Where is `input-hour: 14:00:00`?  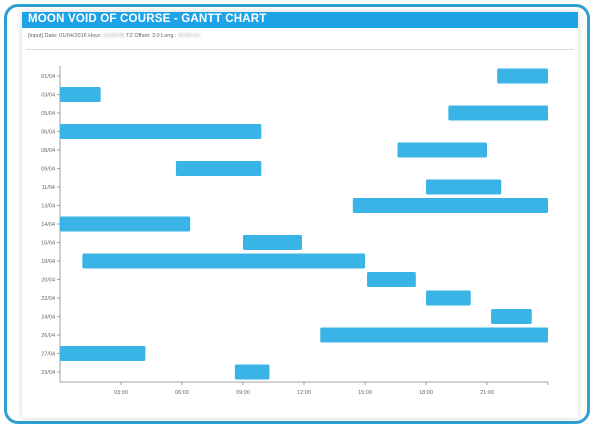 input-hour: 14:00:00 is located at coordinates (114, 36).